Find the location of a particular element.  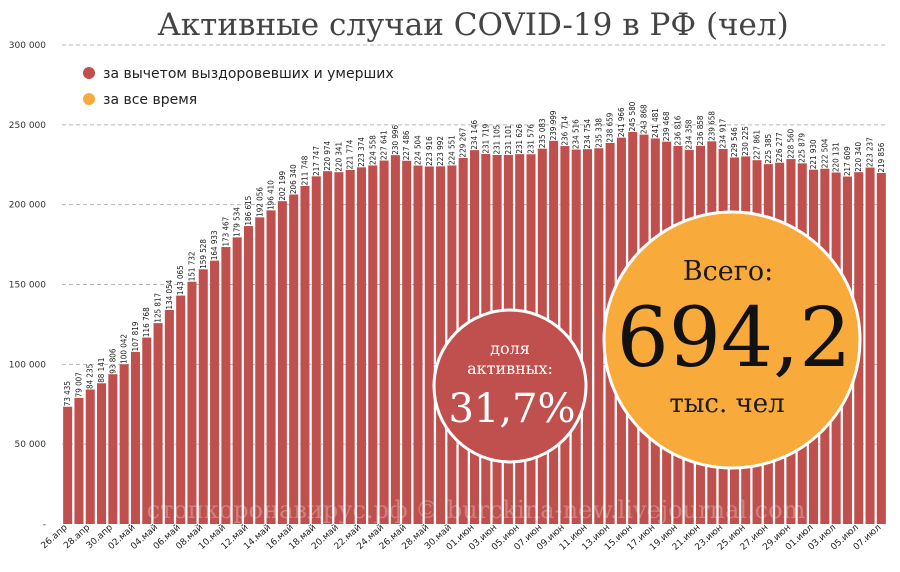

data-label: 236 816 is located at coordinates (677, 130).